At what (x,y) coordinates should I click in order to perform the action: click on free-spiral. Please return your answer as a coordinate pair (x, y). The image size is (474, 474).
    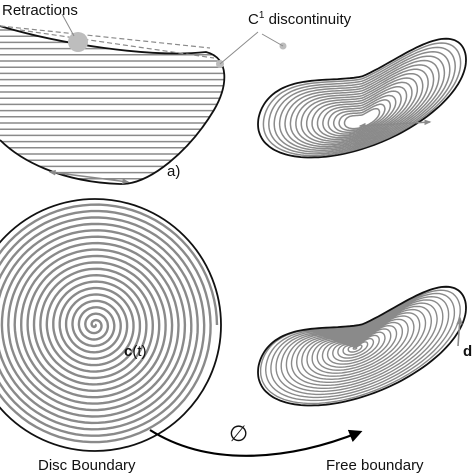
    Looking at the image, I should click on (362, 346).